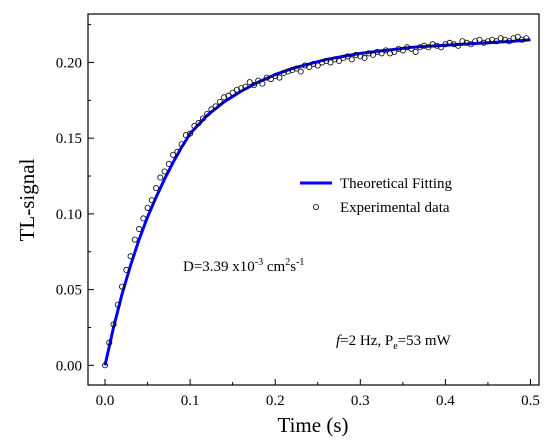 This screenshot has height=448, width=550. I want to click on x-axis-ticks: 0.0 0.1 0.2 0.3 0.4 0.5, so click(318, 394).